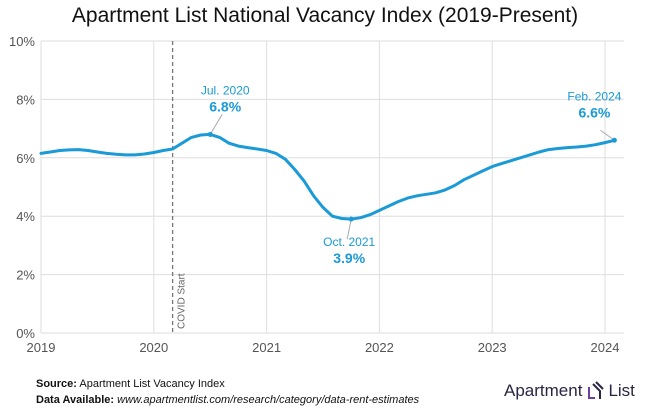 The height and width of the screenshot is (417, 650). I want to click on x-tick-label: 2021, so click(266, 347).